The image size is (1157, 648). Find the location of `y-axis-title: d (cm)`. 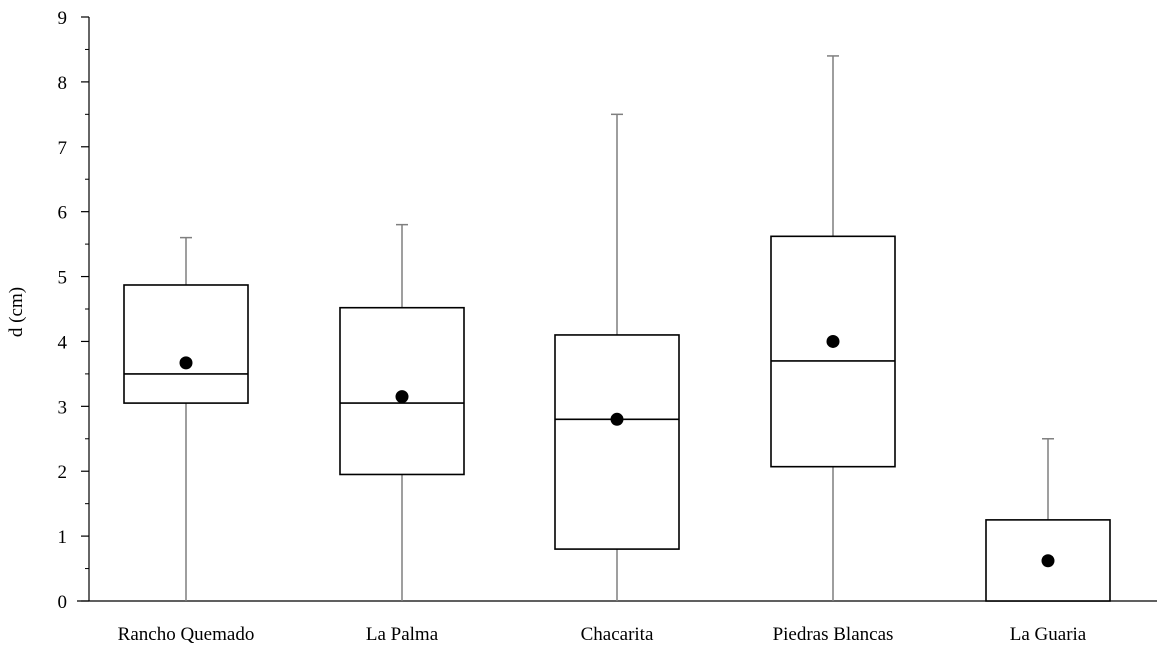

y-axis-title: d (cm) is located at coordinates (16, 312).